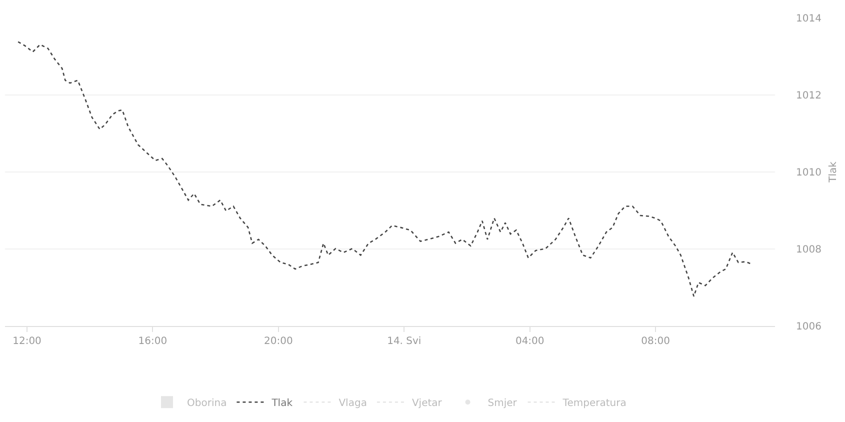 This screenshot has height=422, width=845. I want to click on y-tick-label: 1006, so click(809, 327).